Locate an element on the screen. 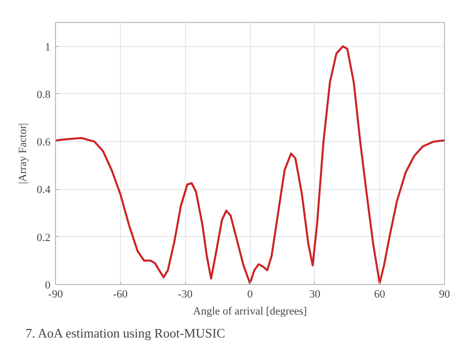  x-tick-label: 60 is located at coordinates (380, 294).